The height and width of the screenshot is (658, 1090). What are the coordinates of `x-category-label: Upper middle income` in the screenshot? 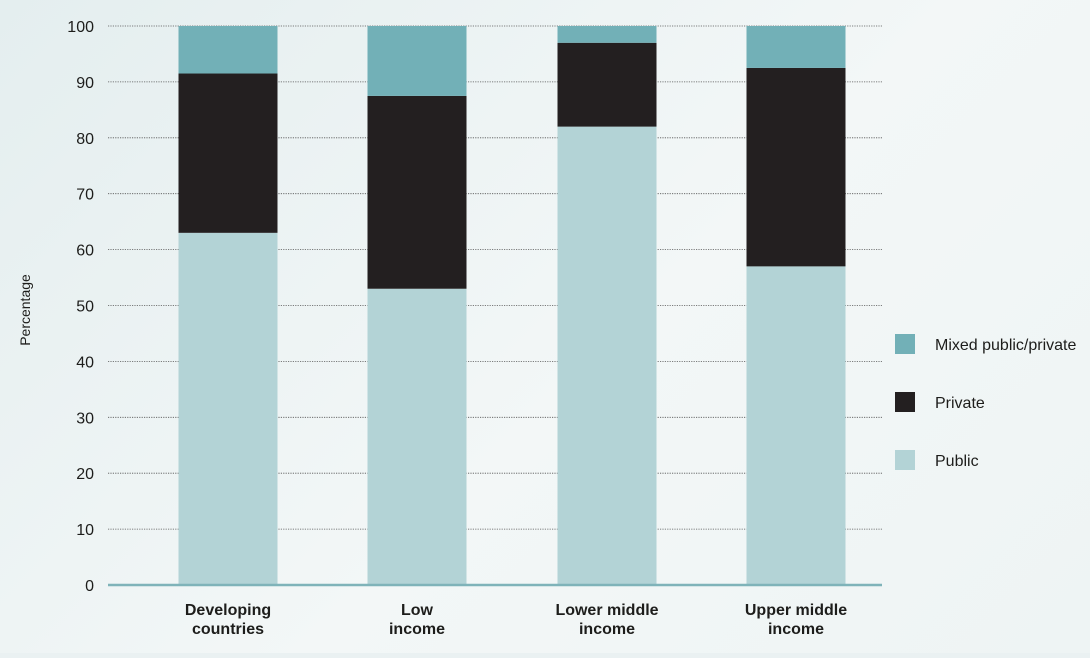 It's located at (796, 620).